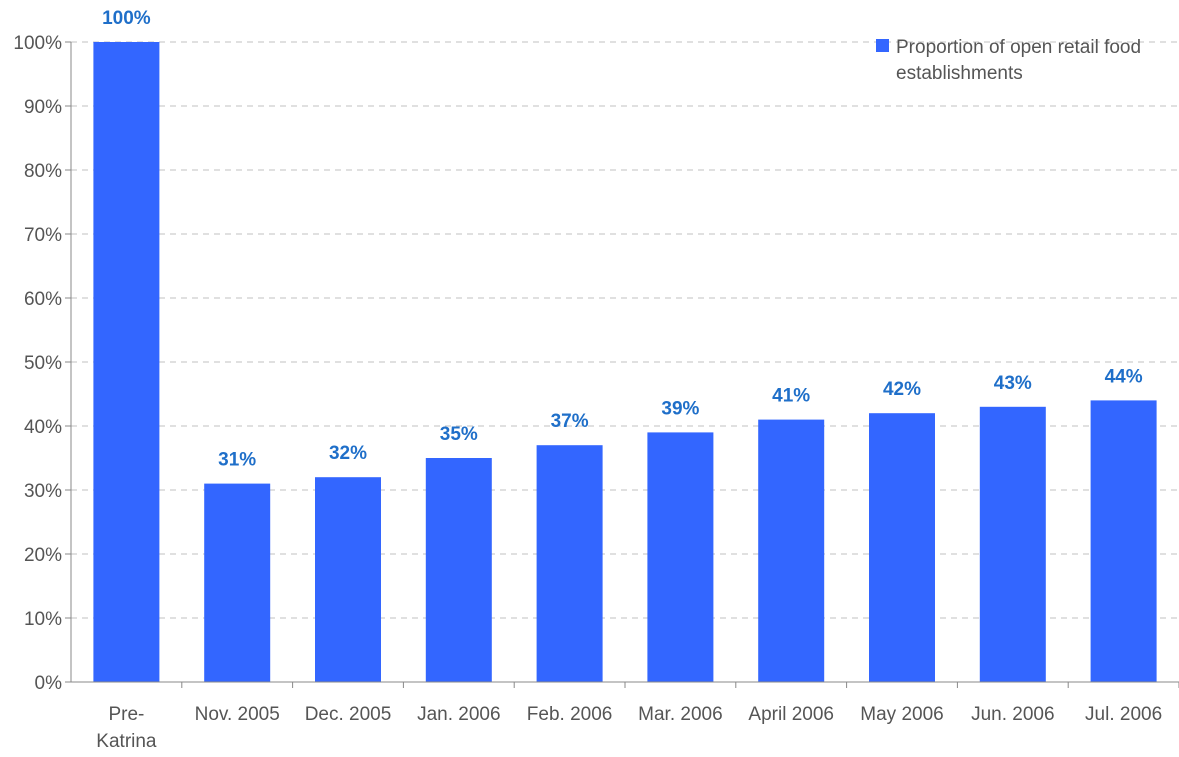  What do you see at coordinates (43, 555) in the screenshot?
I see `y-tick-label: 20%` at bounding box center [43, 555].